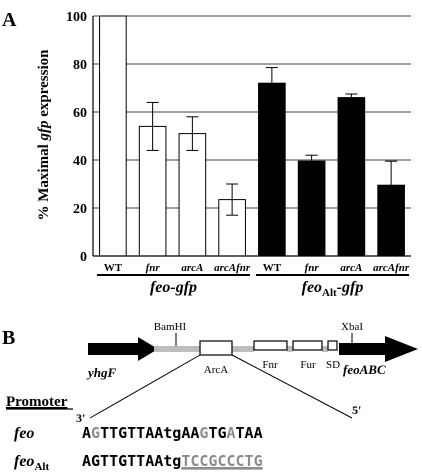  I want to click on fur-site-box, so click(307, 345).